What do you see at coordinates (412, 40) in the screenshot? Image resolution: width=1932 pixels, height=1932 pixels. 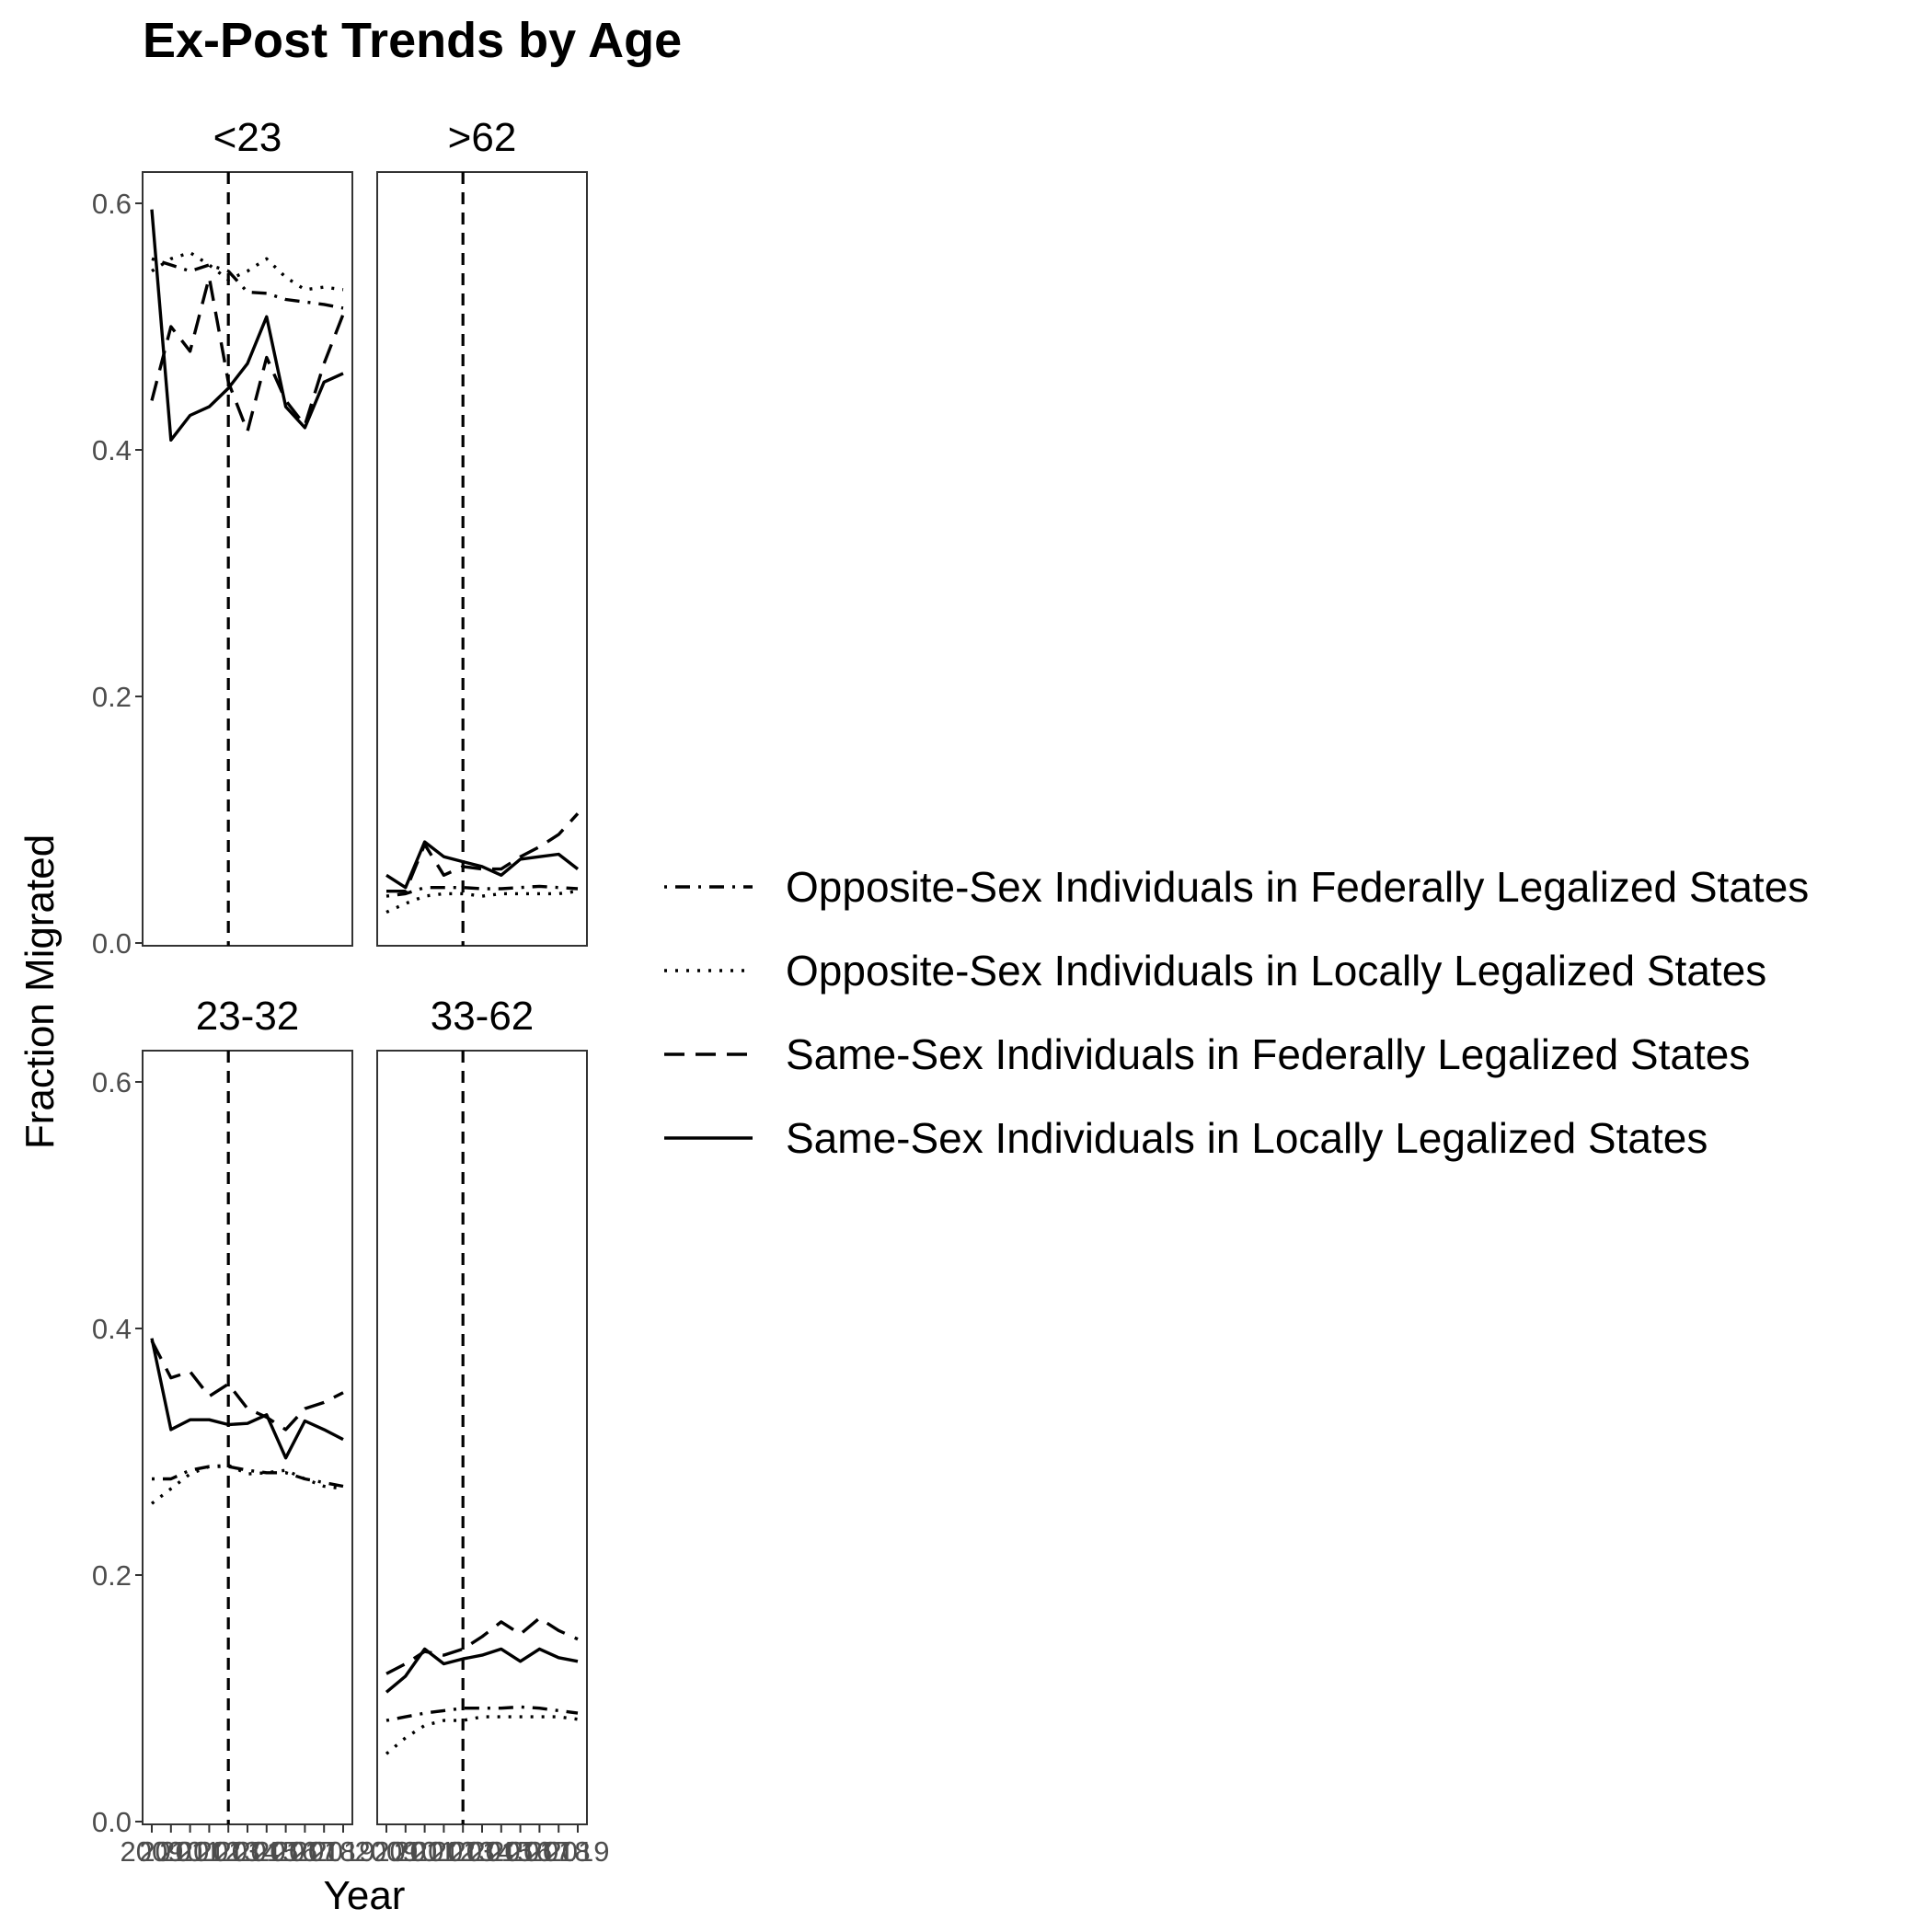 I see `chart-title: Ex-Post Trends by Age` at bounding box center [412, 40].